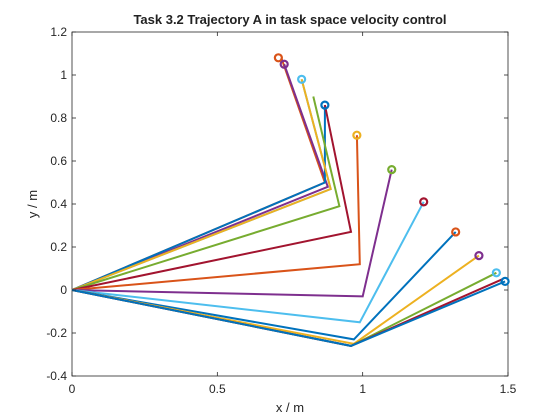 Image resolution: width=560 pixels, height=420 pixels. What do you see at coordinates (508, 389) in the screenshot?
I see `x-tick-label: 1.5` at bounding box center [508, 389].